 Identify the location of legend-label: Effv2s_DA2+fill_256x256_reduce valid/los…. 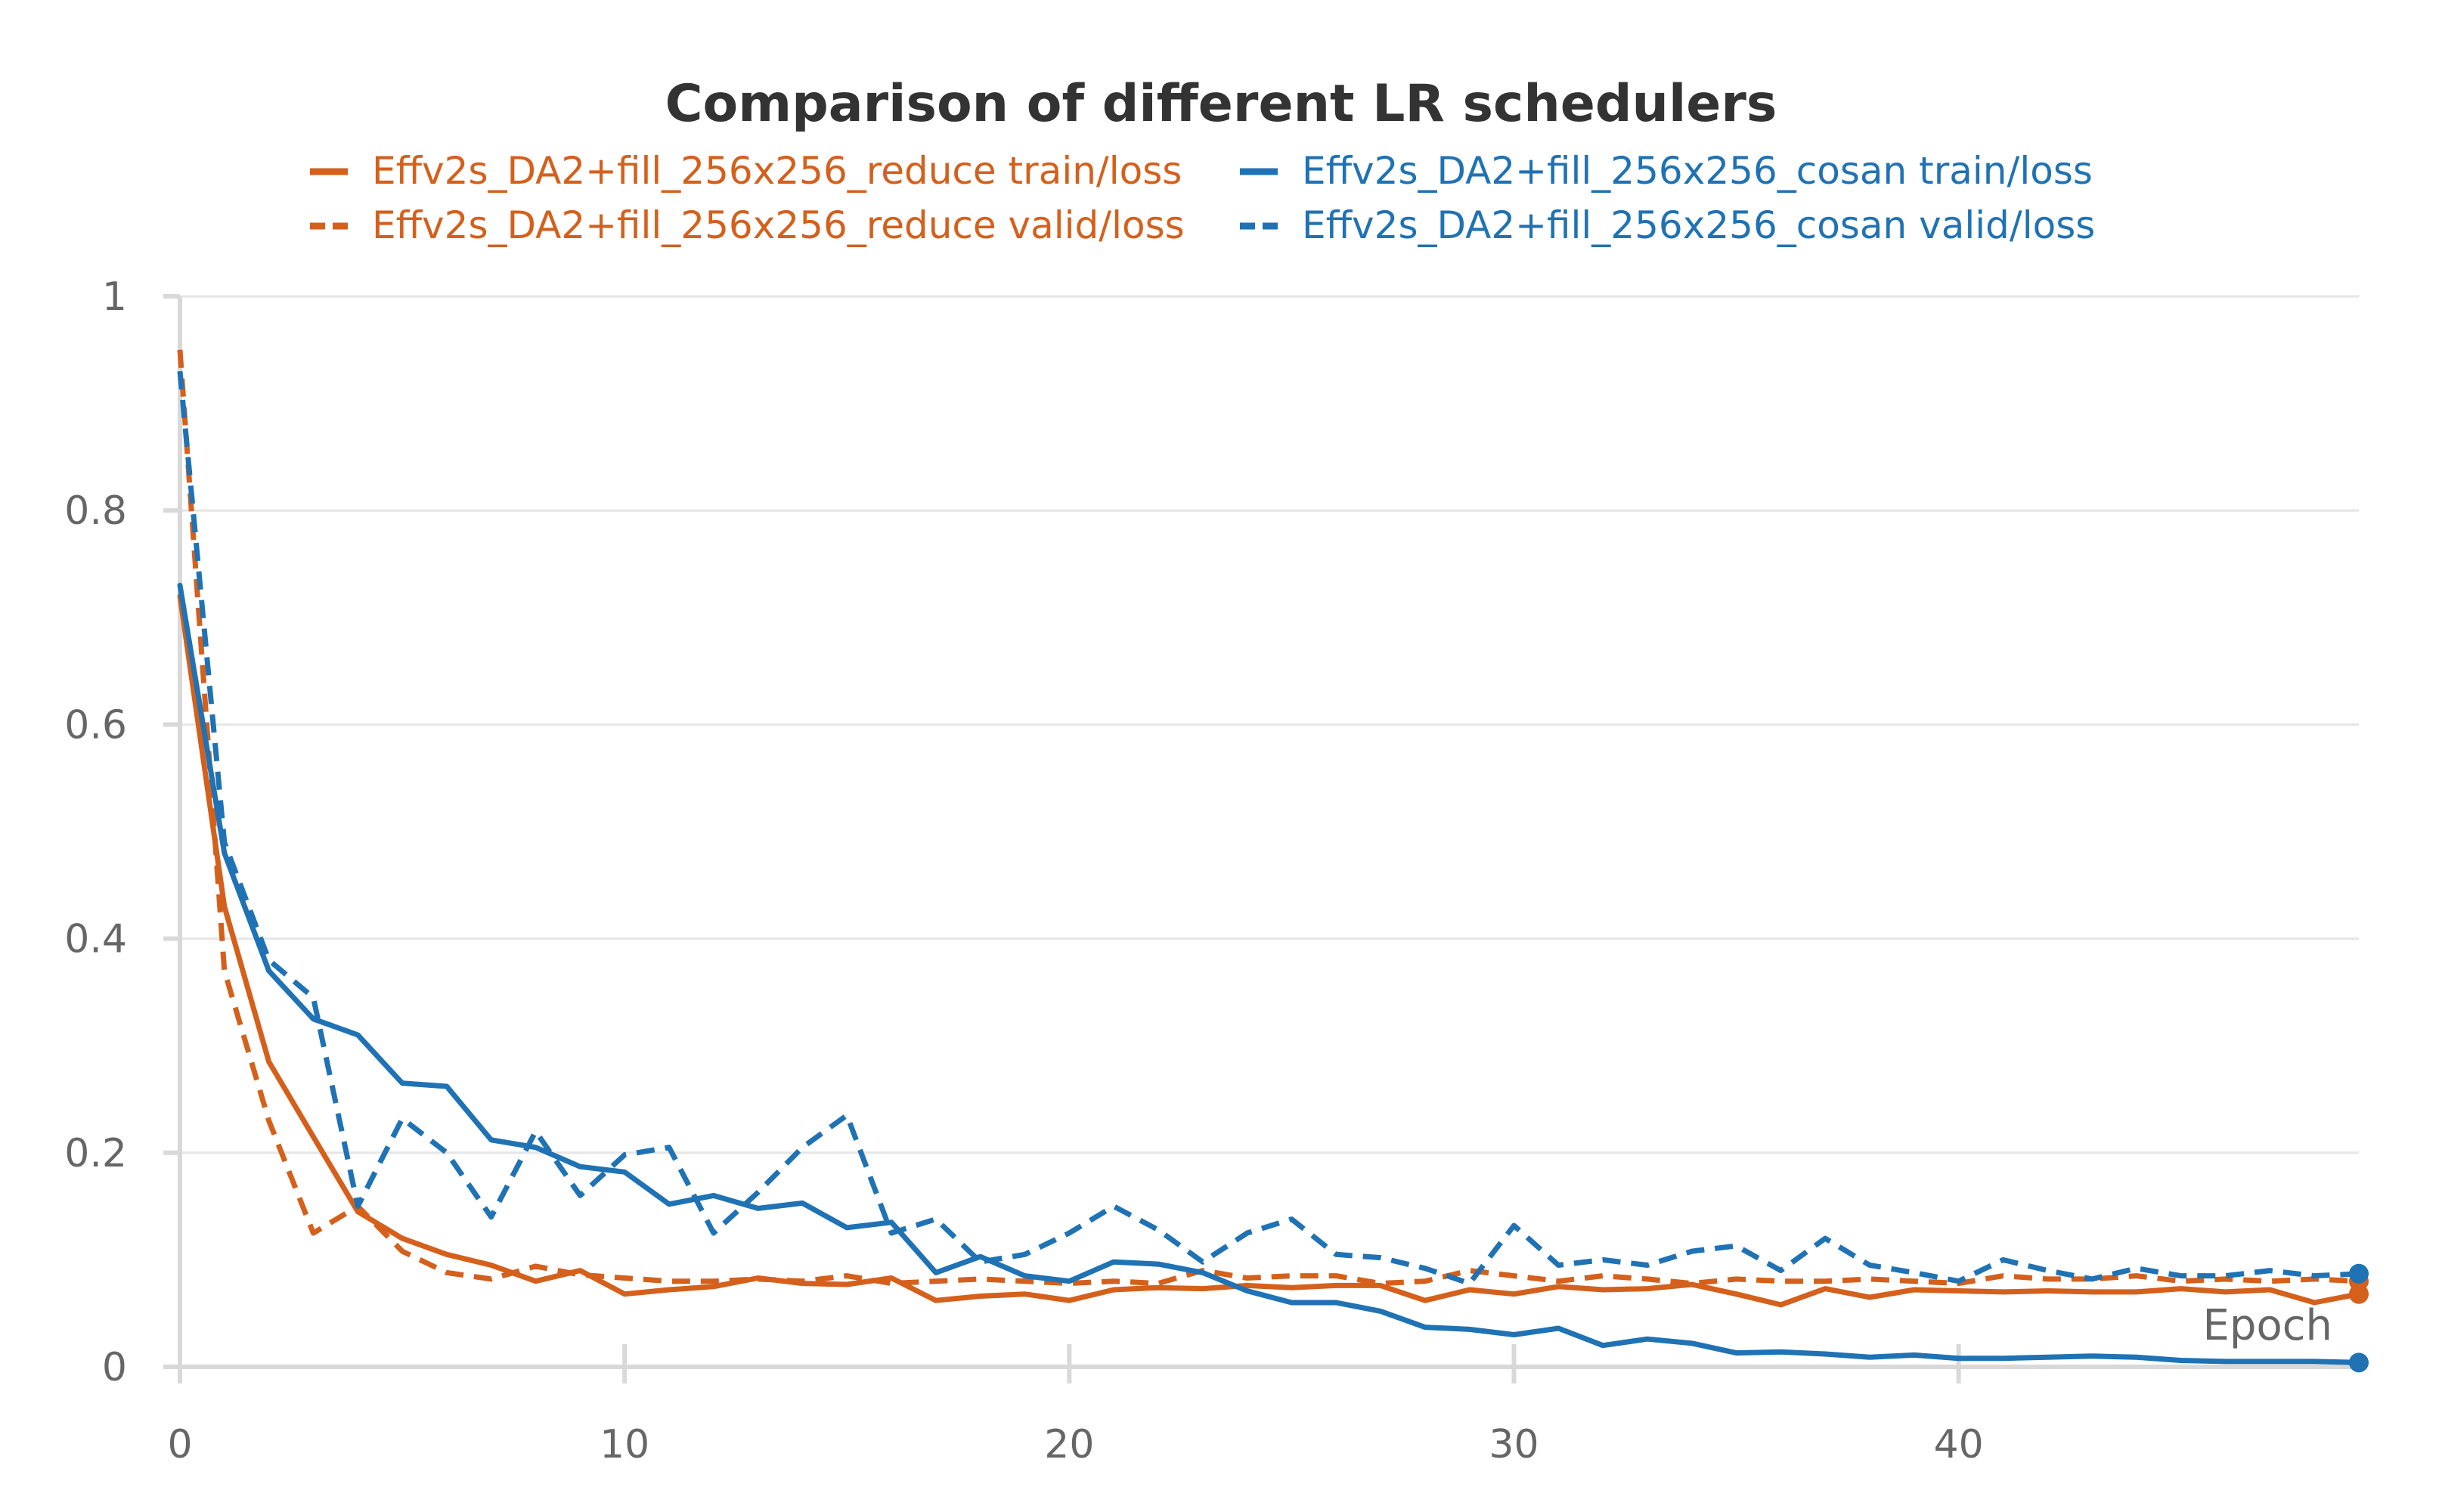
(778, 225).